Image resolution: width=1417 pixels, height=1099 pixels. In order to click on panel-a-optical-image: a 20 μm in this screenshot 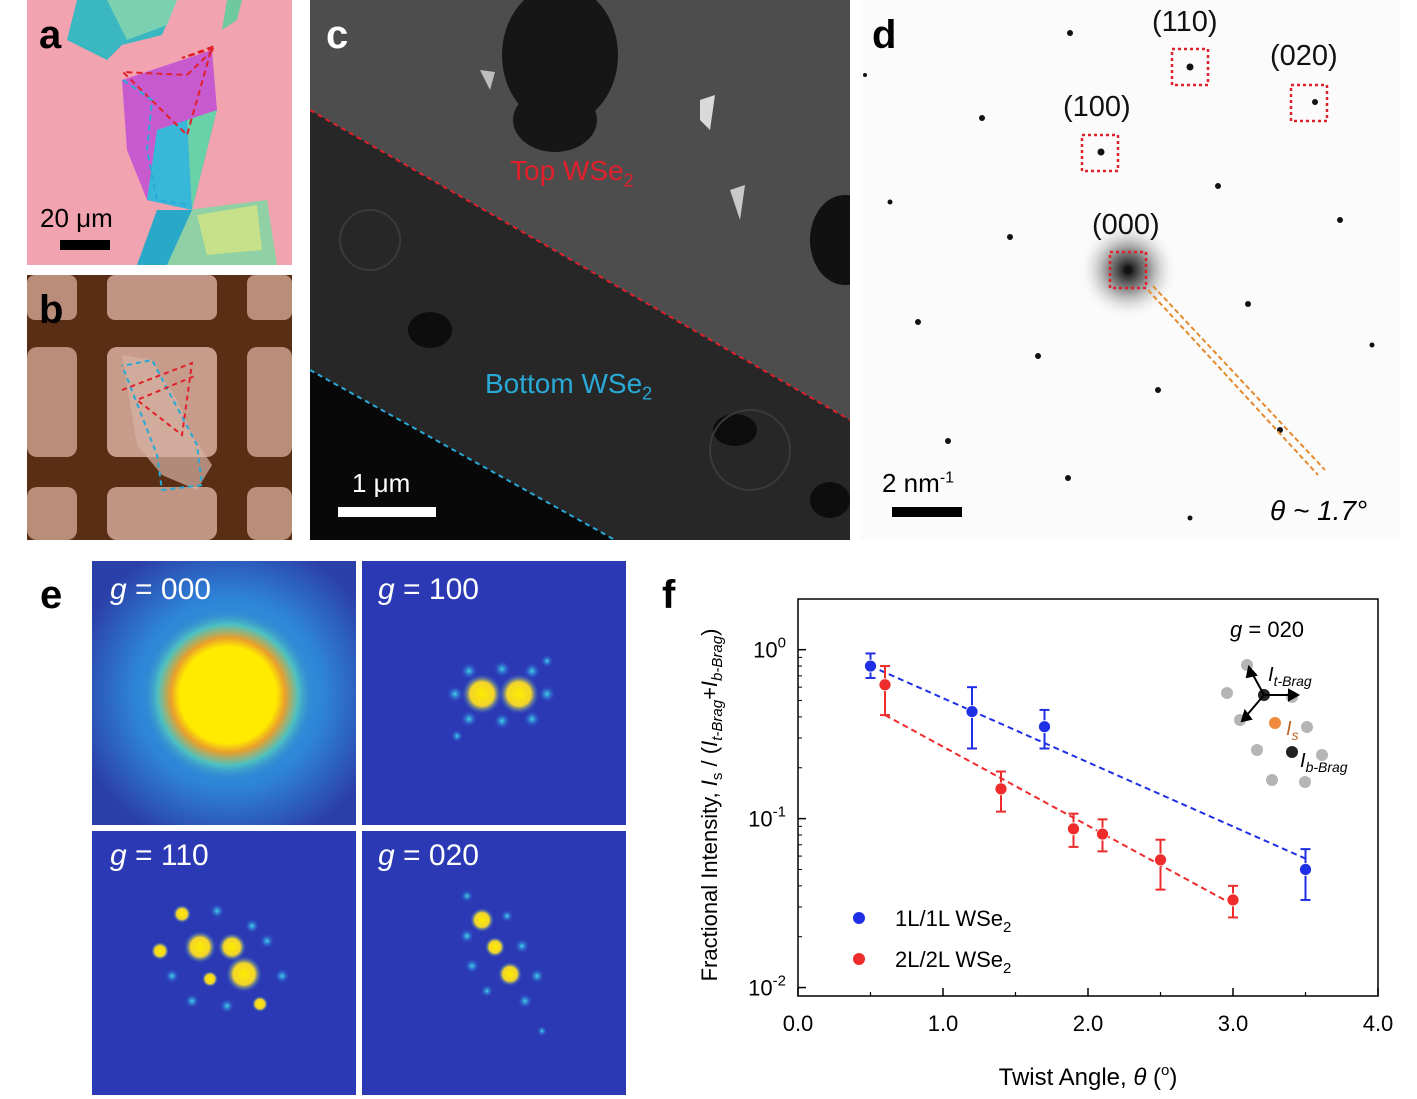, I will do `click(159, 132)`.